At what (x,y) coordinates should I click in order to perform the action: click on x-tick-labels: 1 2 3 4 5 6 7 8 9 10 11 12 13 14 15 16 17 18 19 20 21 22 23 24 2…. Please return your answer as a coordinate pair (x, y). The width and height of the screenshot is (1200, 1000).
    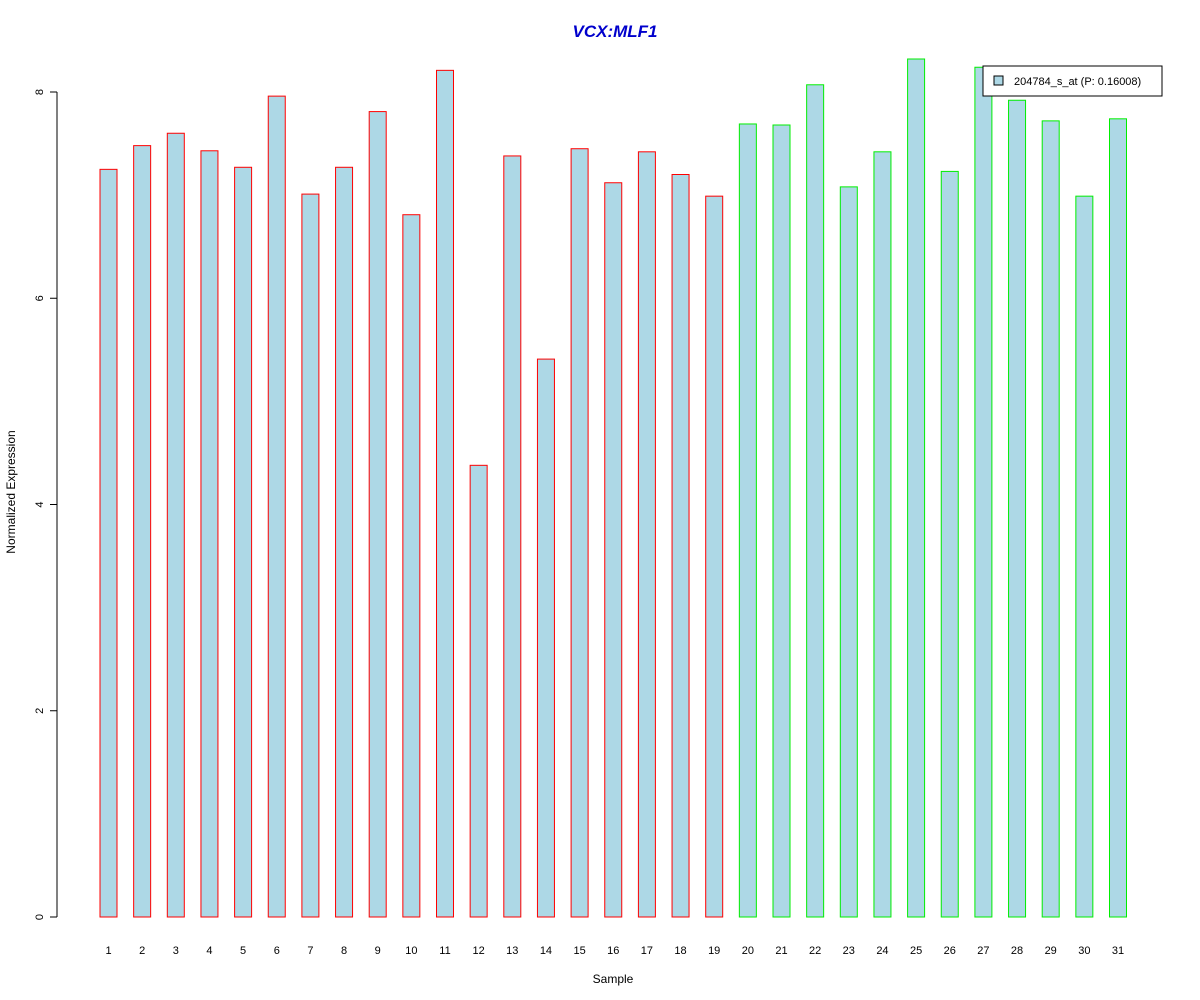
    Looking at the image, I should click on (614, 951).